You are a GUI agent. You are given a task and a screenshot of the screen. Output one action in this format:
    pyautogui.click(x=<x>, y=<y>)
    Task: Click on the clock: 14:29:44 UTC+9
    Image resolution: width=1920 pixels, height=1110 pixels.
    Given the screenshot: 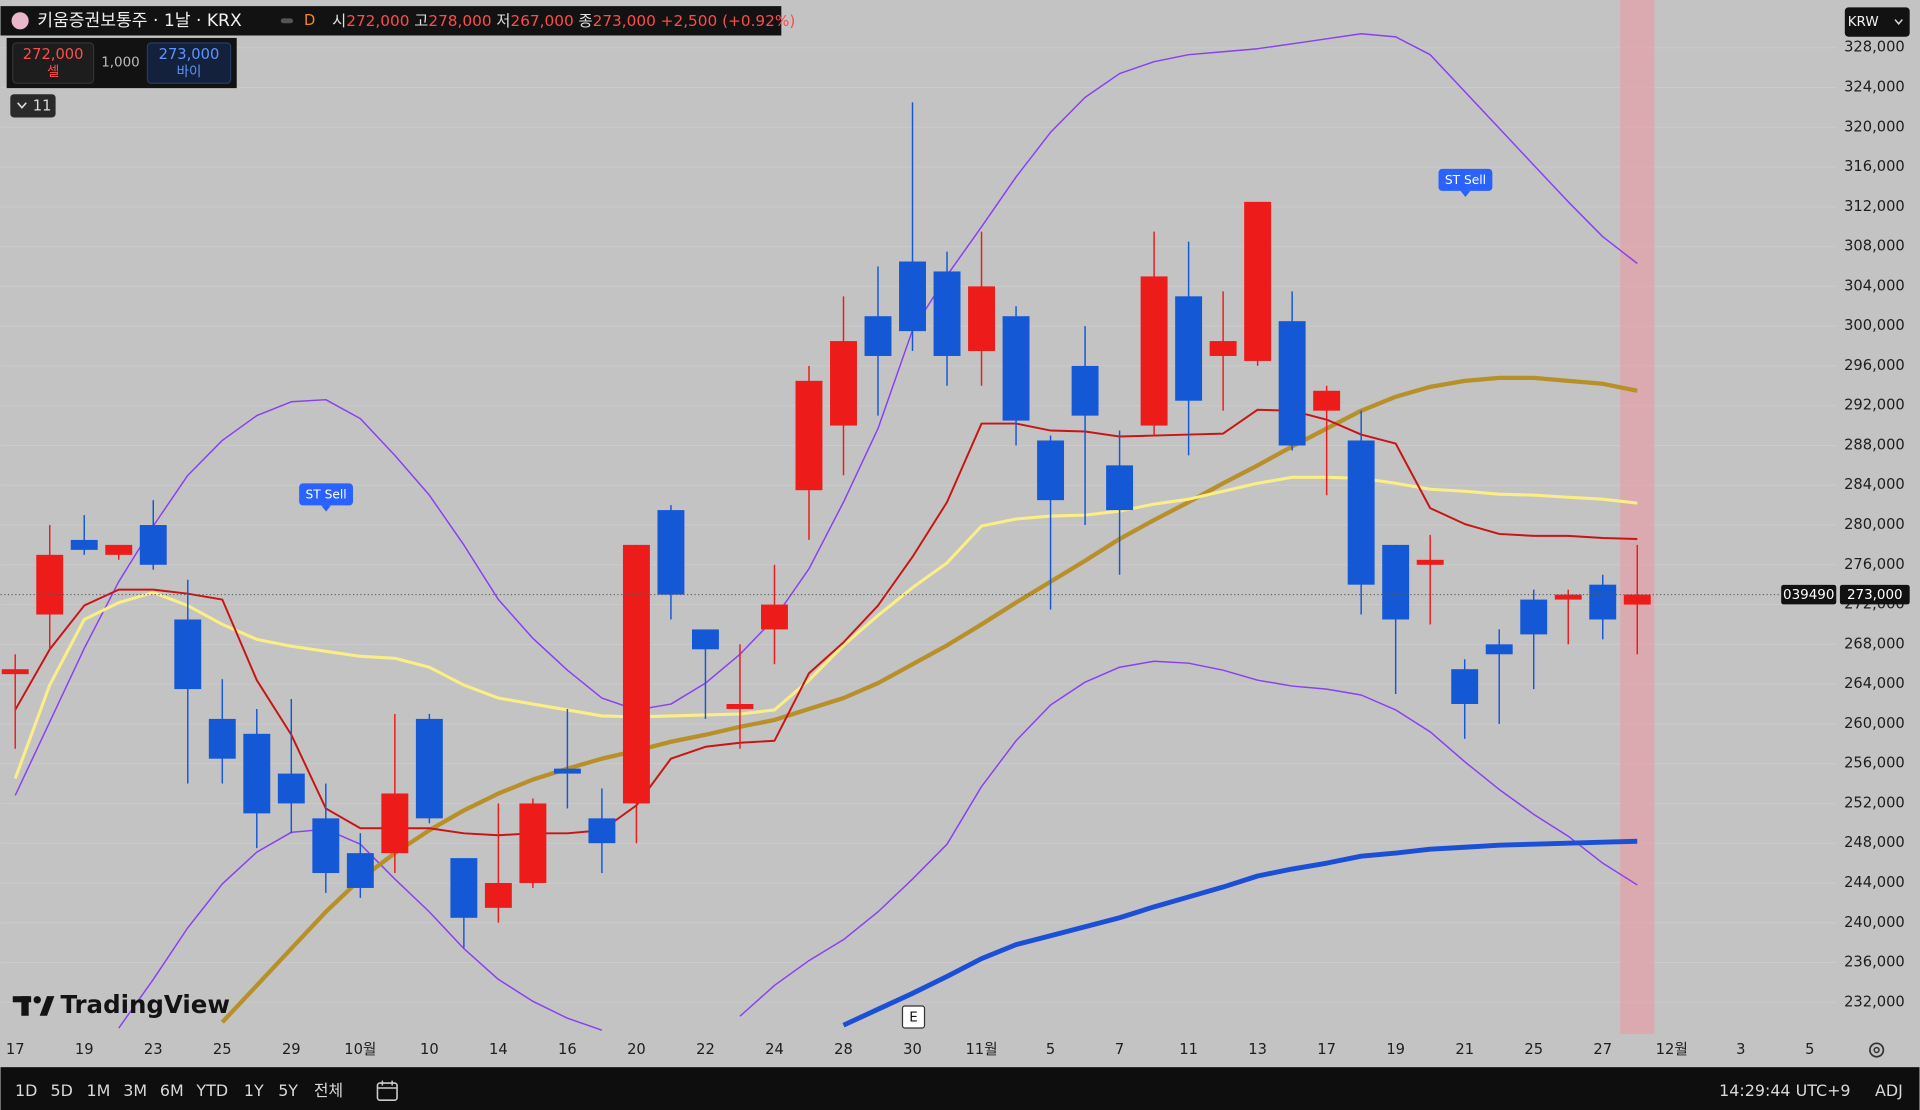 What is the action you would take?
    pyautogui.click(x=1784, y=1090)
    